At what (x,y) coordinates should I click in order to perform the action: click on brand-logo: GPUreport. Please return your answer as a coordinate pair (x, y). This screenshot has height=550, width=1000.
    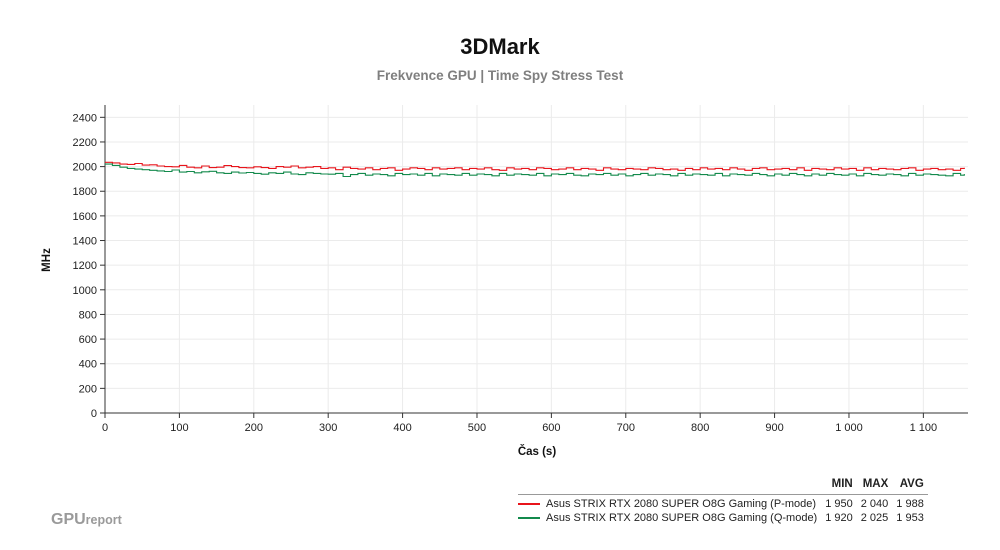
    Looking at the image, I should click on (86, 520).